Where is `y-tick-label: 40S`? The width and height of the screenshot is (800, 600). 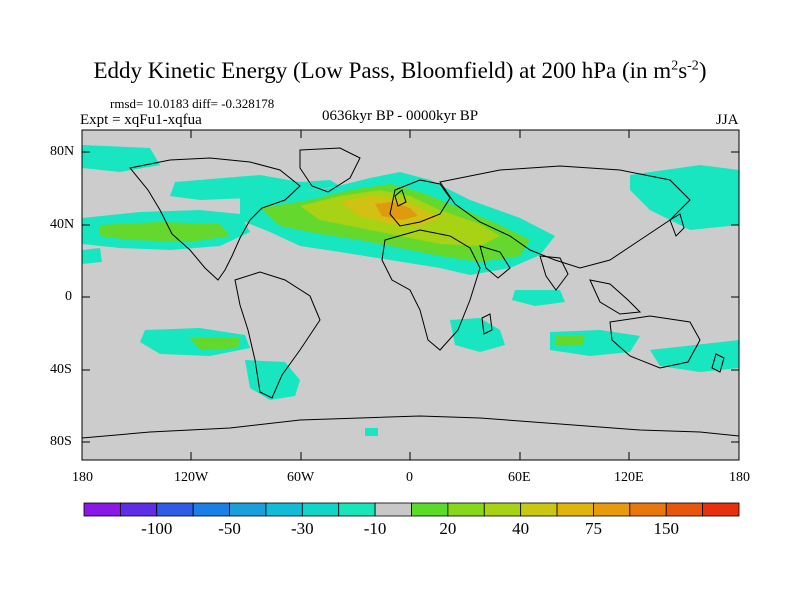
y-tick-label: 40S is located at coordinates (61, 369).